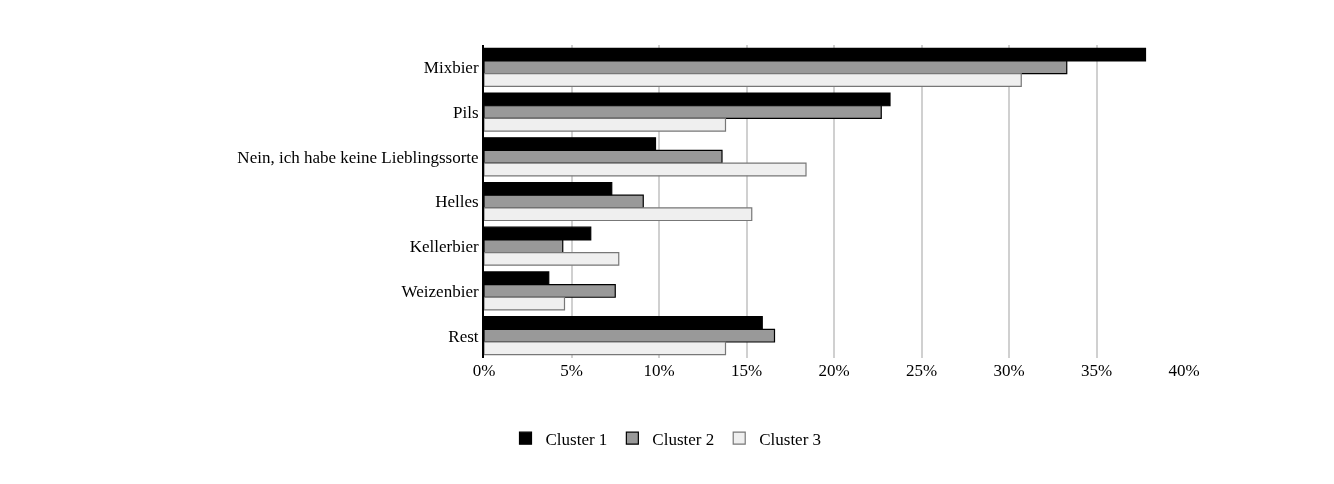 This screenshot has height=484, width=1334. What do you see at coordinates (484, 370) in the screenshot?
I see `x-tick-label: 0%` at bounding box center [484, 370].